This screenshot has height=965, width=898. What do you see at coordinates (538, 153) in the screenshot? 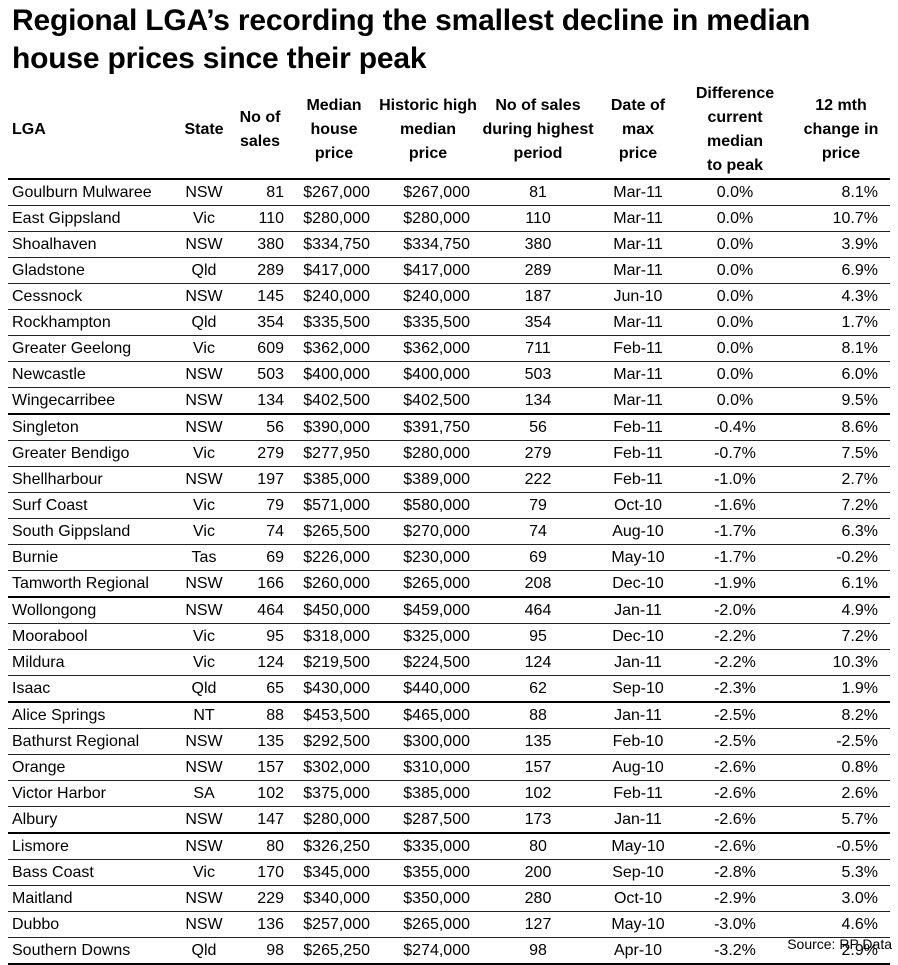
I see `column-header-line: period` at bounding box center [538, 153].